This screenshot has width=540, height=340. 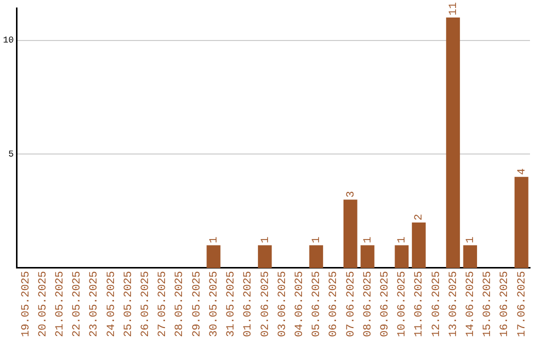 I want to click on x-tick-label: 21.05.2025, so click(x=60, y=304).